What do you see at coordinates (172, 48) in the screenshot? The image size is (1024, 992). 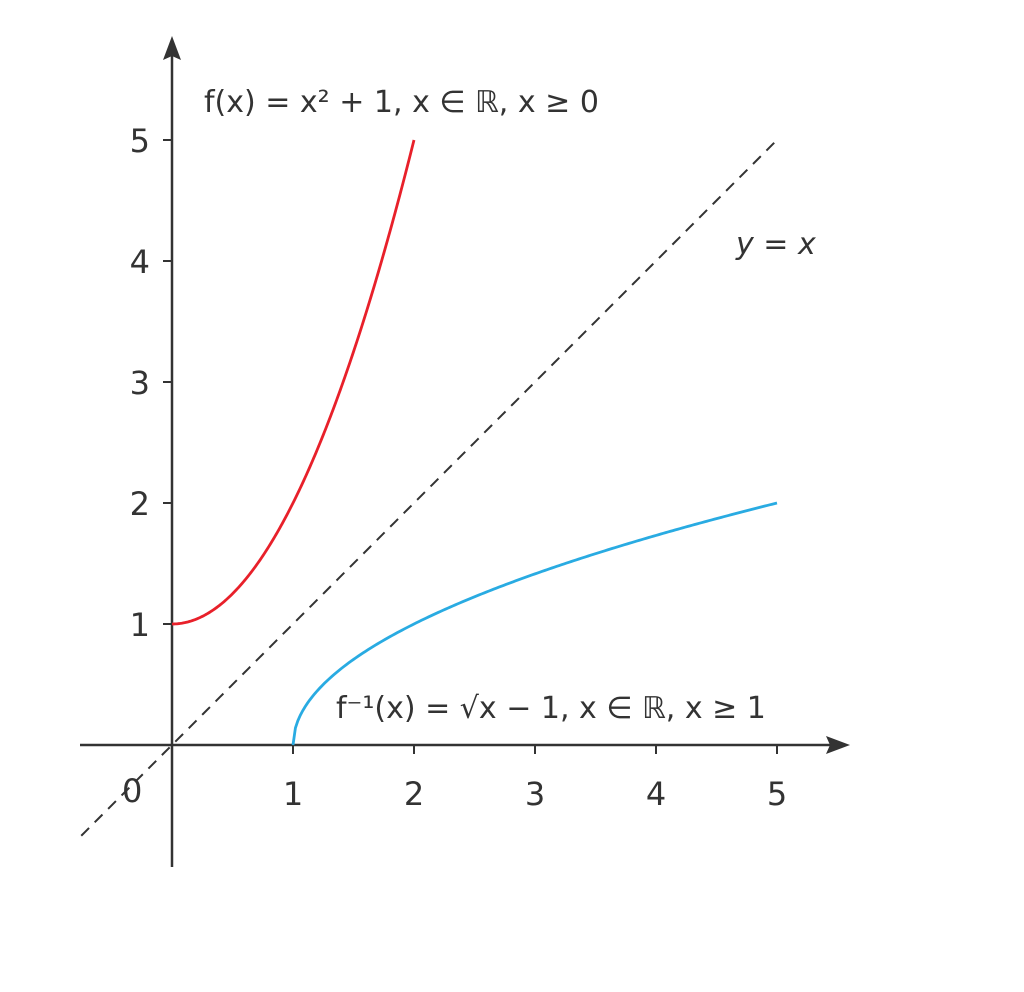 I see `y-axis-arrow-icon` at bounding box center [172, 48].